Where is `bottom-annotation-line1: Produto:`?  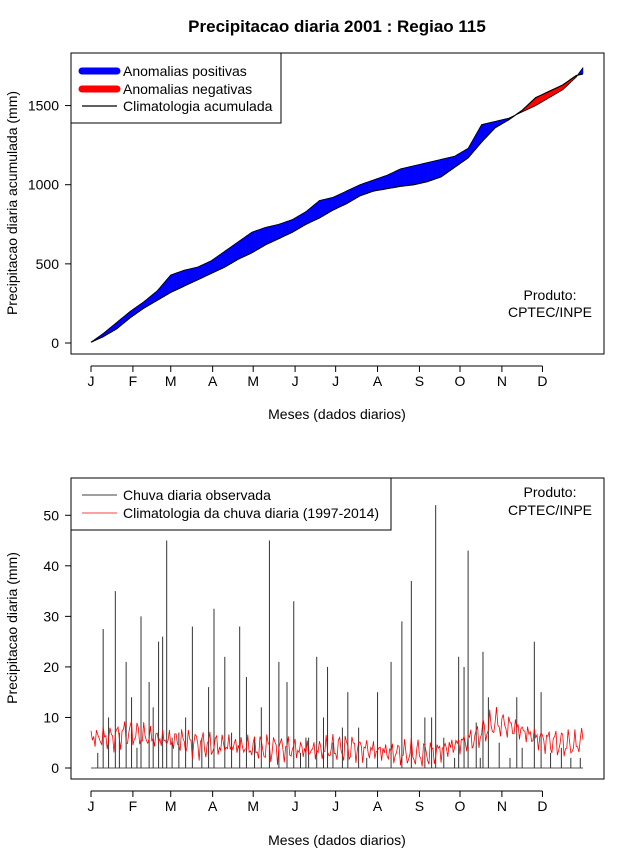 bottom-annotation-line1: Produto: is located at coordinates (550, 492).